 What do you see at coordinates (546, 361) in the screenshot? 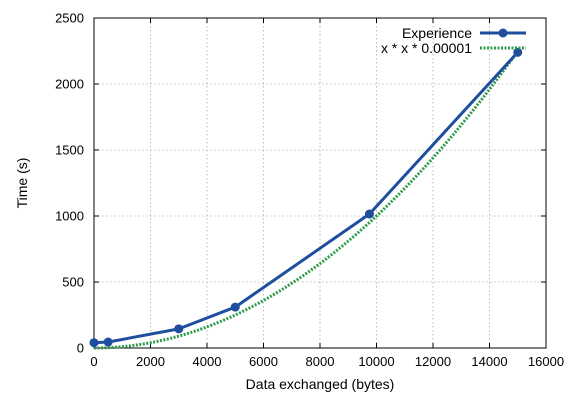
I see `x-tick-label: 16000` at bounding box center [546, 361].